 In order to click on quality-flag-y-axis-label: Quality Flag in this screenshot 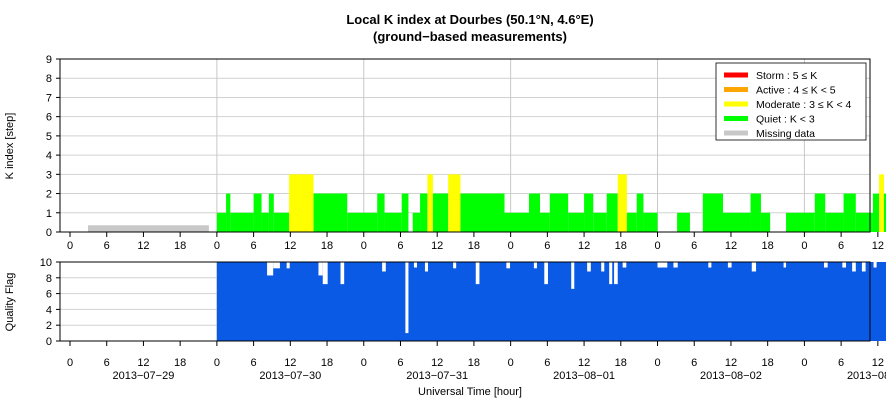, I will do `click(10, 302)`.